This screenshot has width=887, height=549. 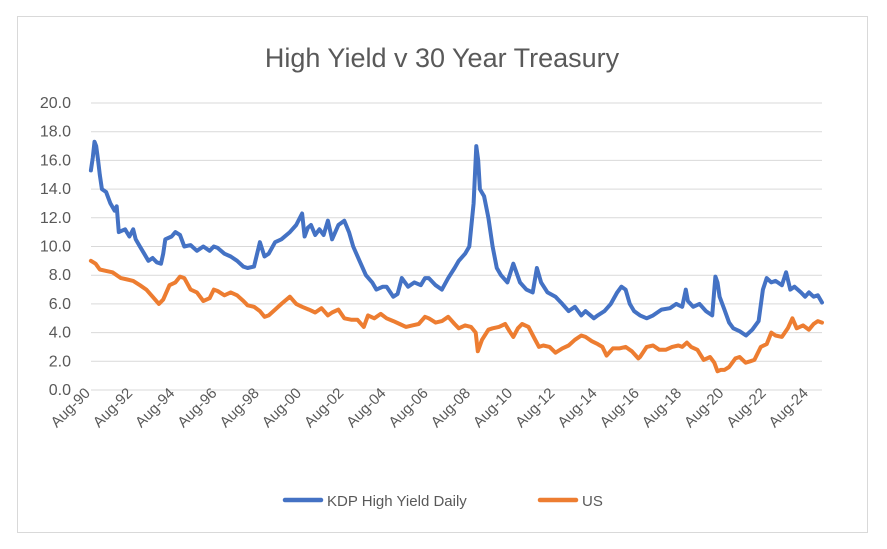 What do you see at coordinates (397, 501) in the screenshot?
I see `legend-label-kdp-high-yield: KDP High Yield Daily` at bounding box center [397, 501].